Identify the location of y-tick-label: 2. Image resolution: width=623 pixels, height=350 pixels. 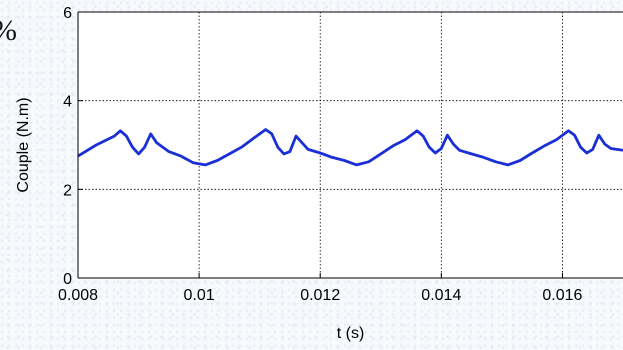
(67, 190).